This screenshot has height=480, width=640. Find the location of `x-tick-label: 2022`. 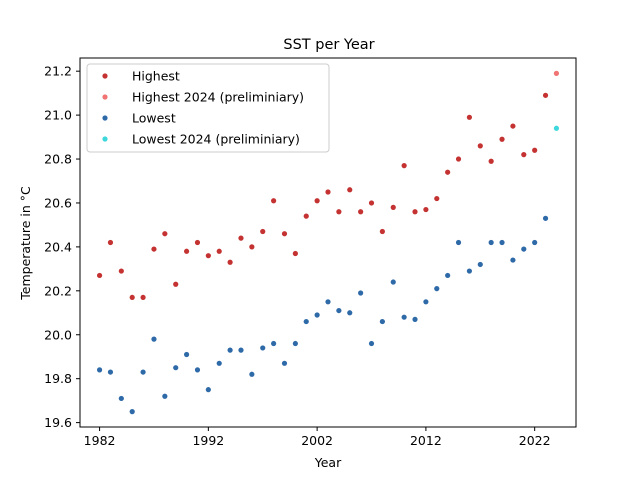

x-tick-label: 2022 is located at coordinates (535, 440).